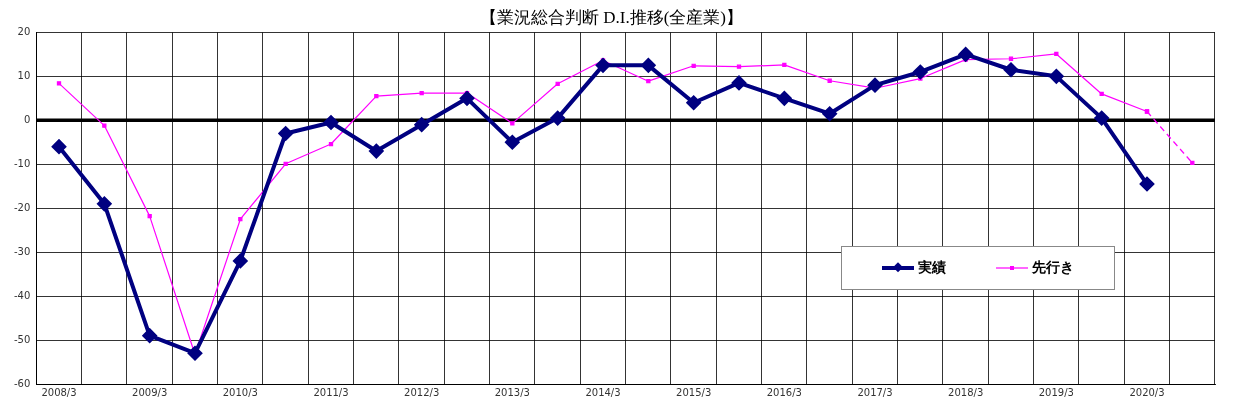 This screenshot has width=1233, height=410. I want to click on x-tick-label: 2009/3, so click(150, 392).